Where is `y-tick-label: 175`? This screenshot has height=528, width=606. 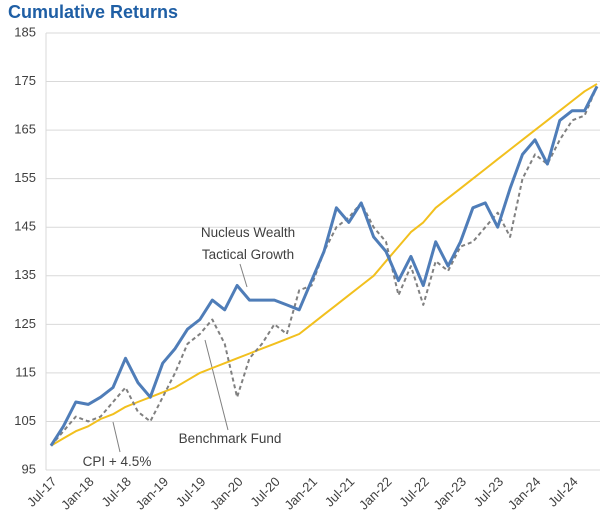
y-tick-label: 175 is located at coordinates (25, 80).